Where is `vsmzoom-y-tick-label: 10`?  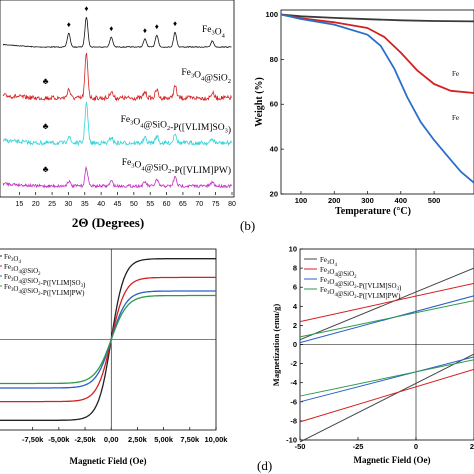
vsmzoom-y-tick-label: 10 is located at coordinates (293, 249).